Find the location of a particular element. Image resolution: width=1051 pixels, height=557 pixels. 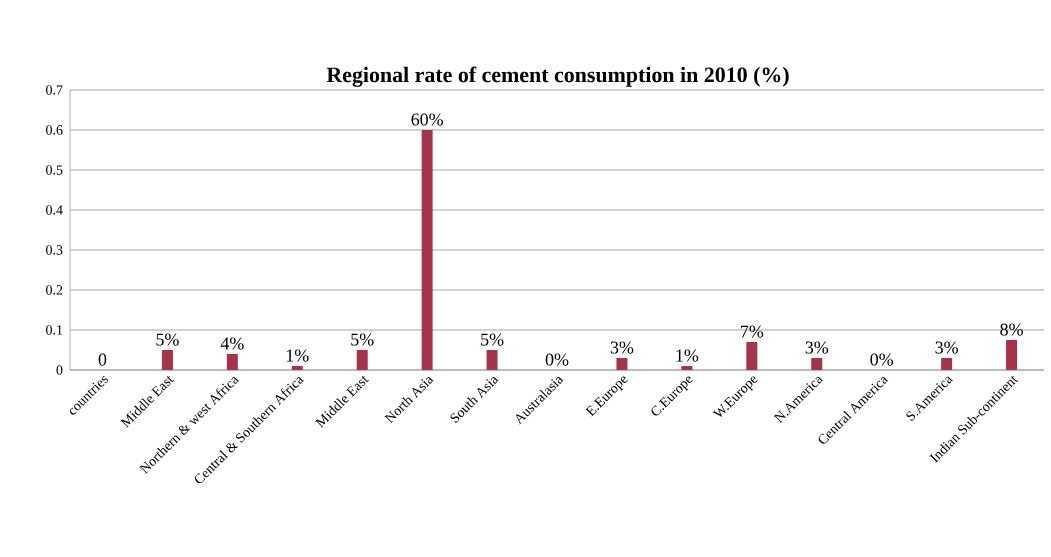

data-label: 4% is located at coordinates (232, 343).